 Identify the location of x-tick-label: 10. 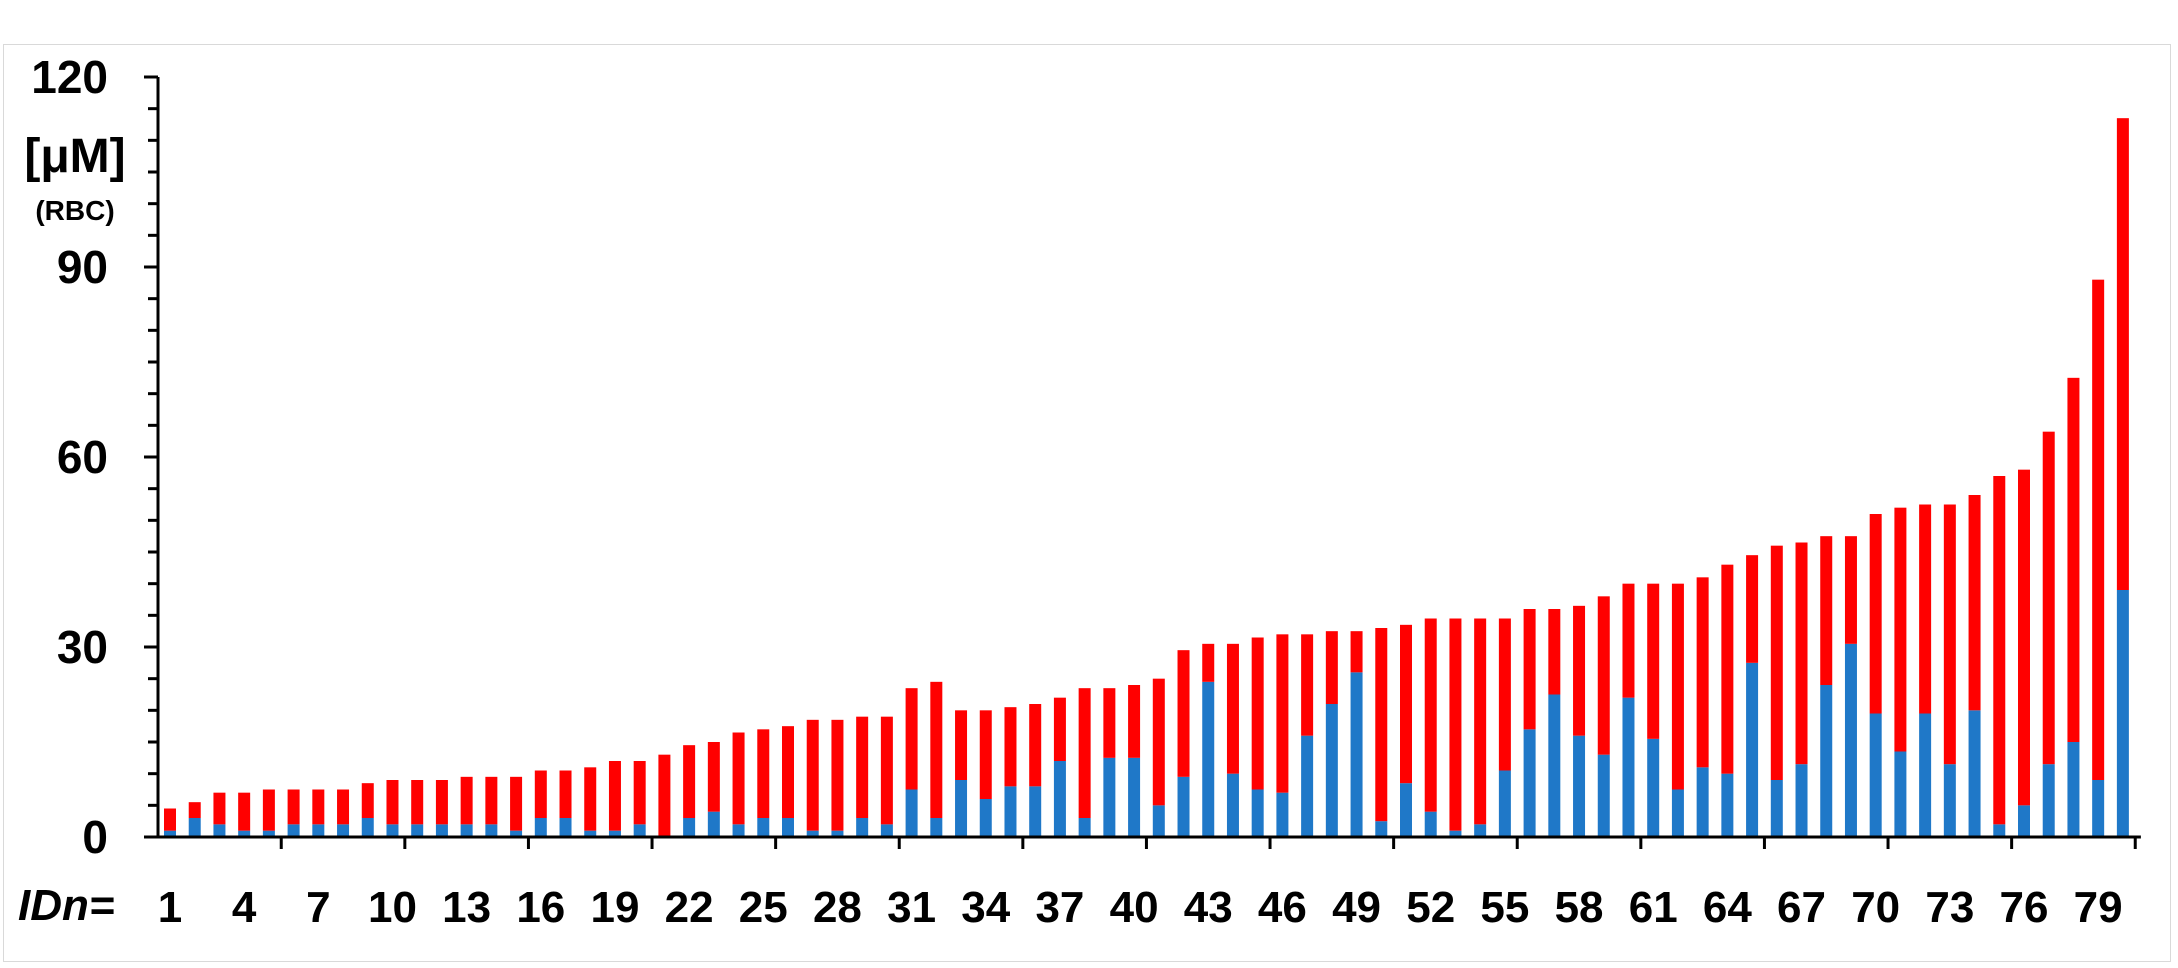
(392, 907).